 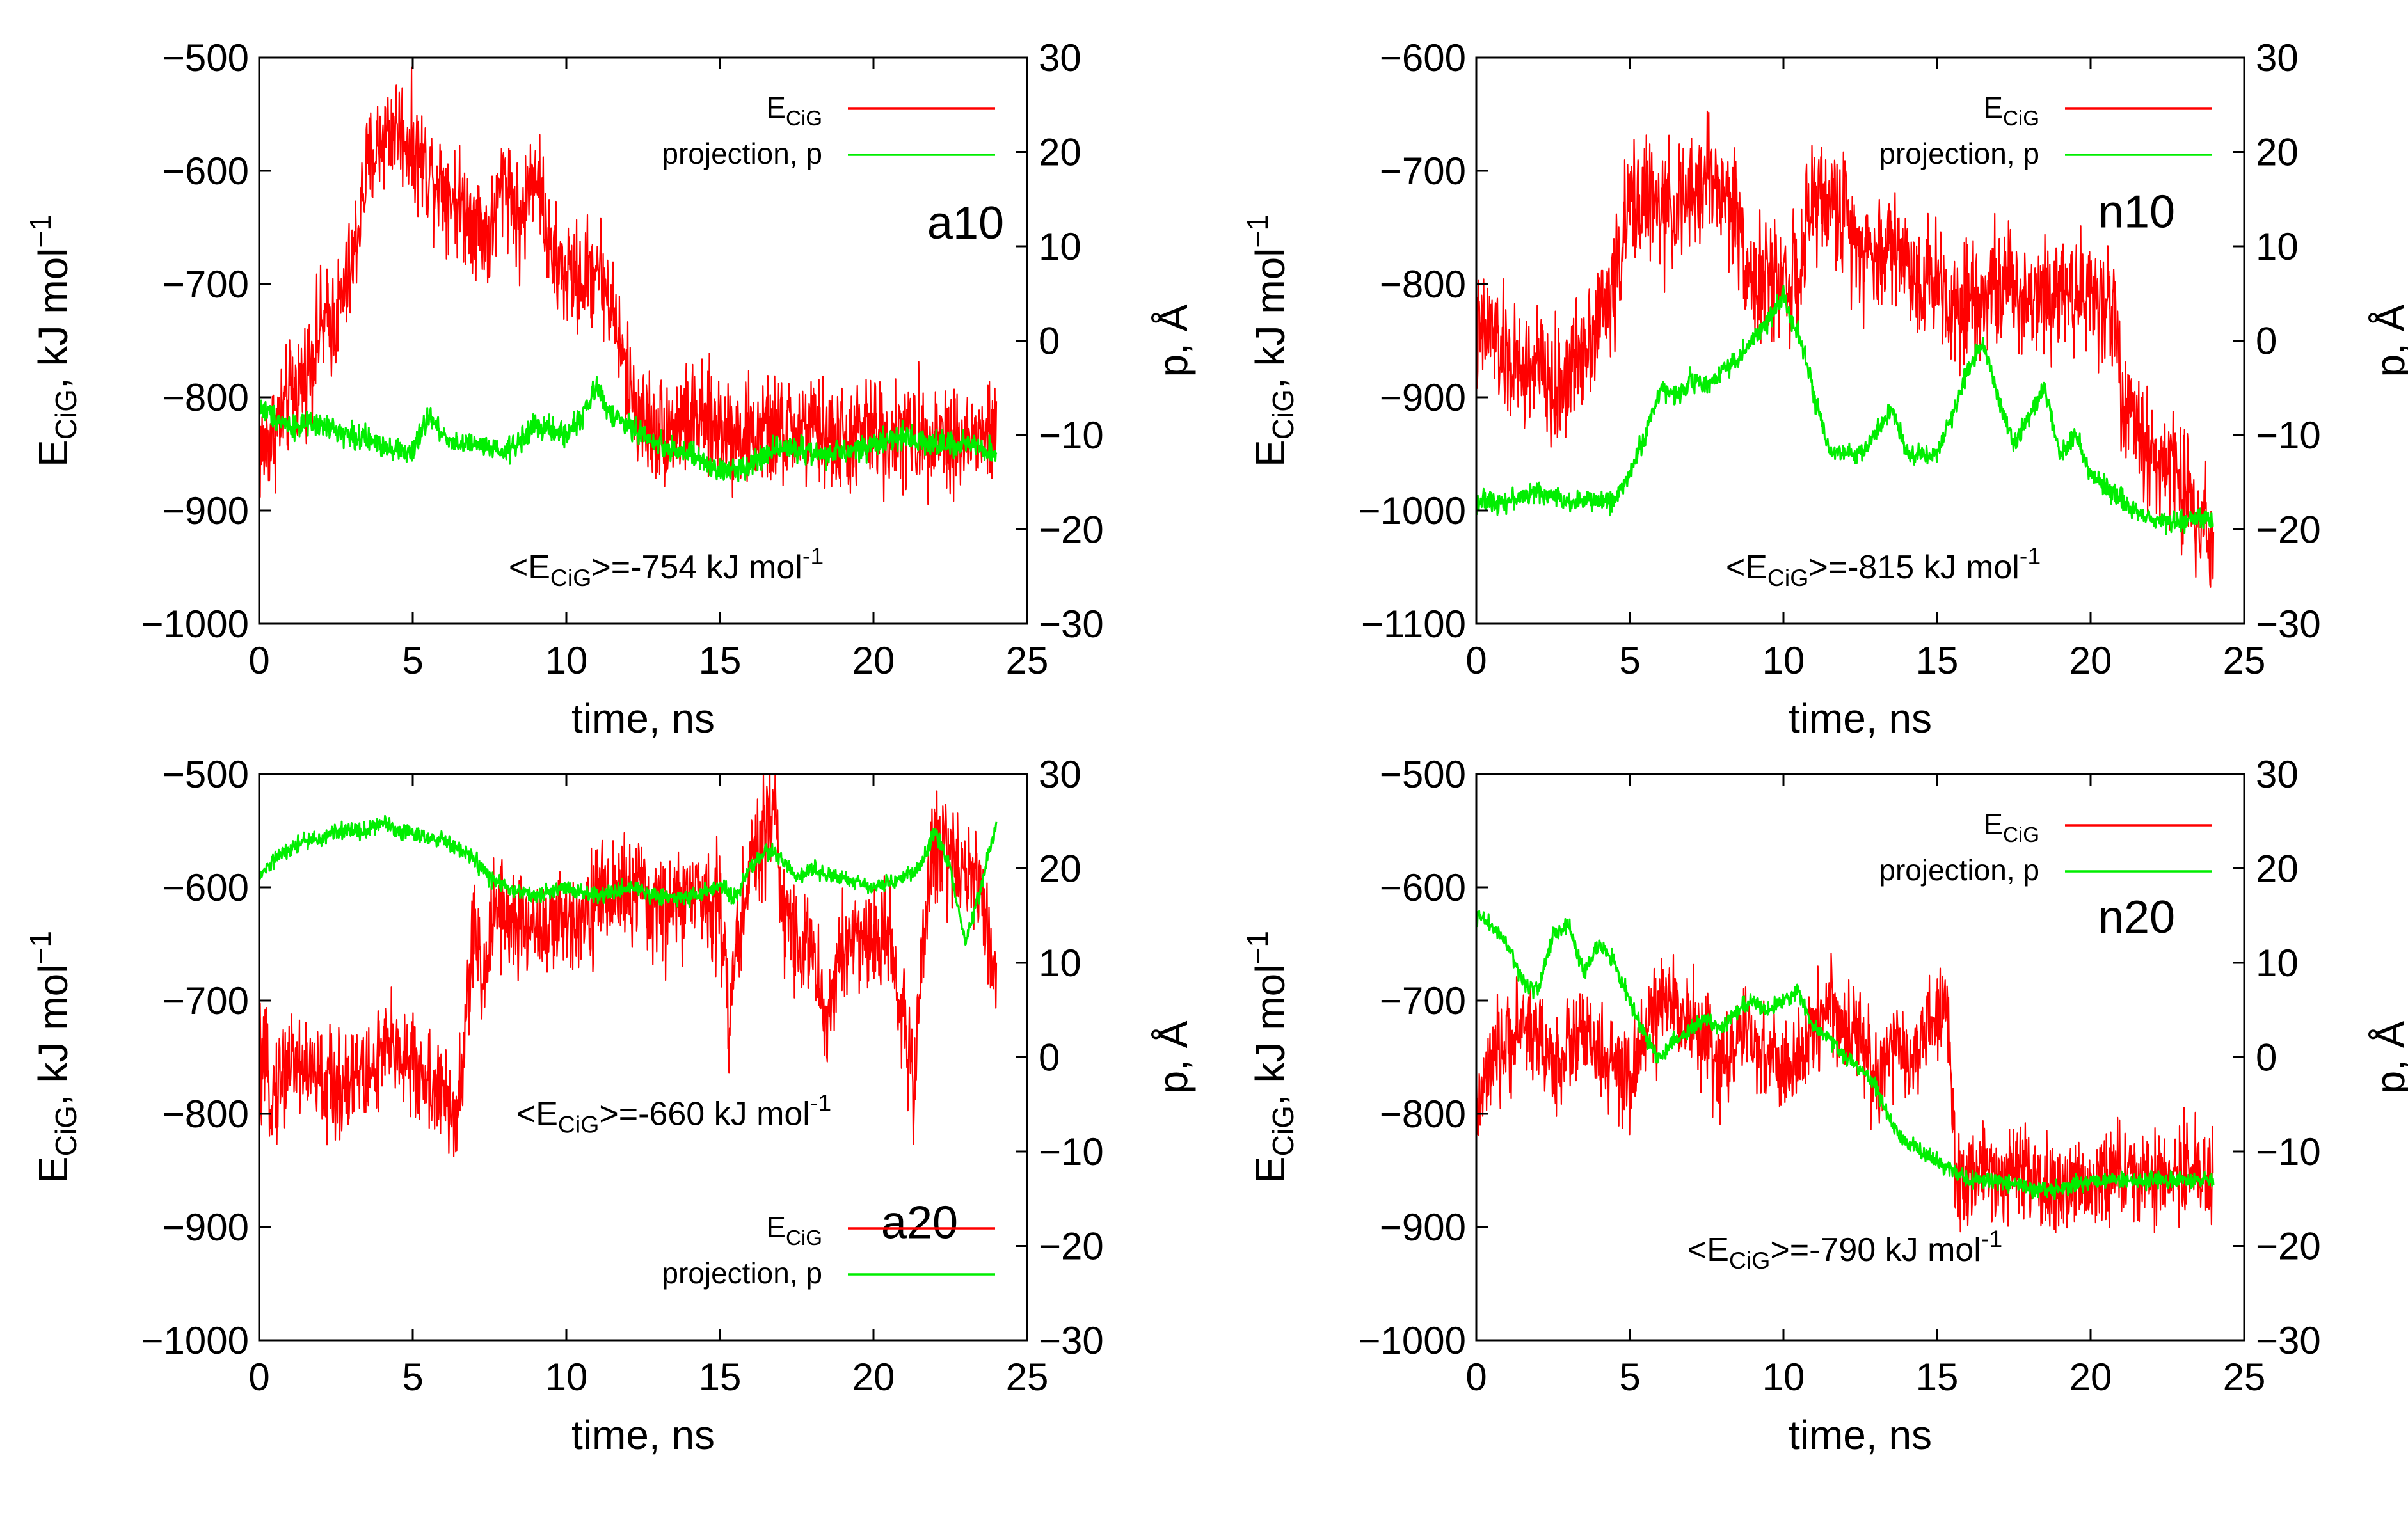 What do you see at coordinates (2136, 213) in the screenshot?
I see `panel-label: n10` at bounding box center [2136, 213].